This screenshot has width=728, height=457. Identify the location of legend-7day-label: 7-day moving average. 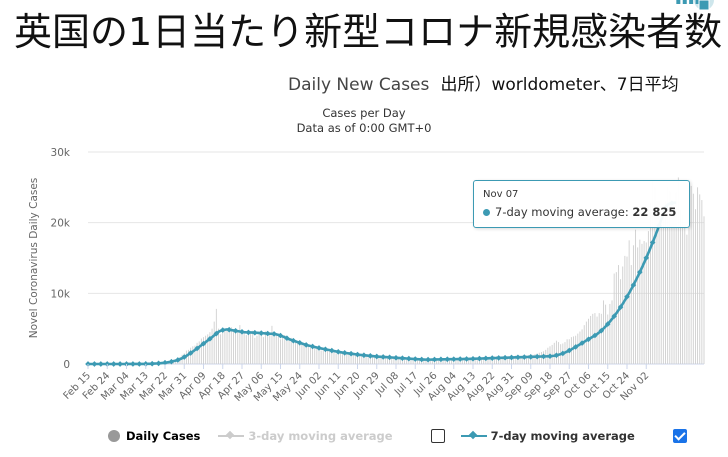
(562, 435).